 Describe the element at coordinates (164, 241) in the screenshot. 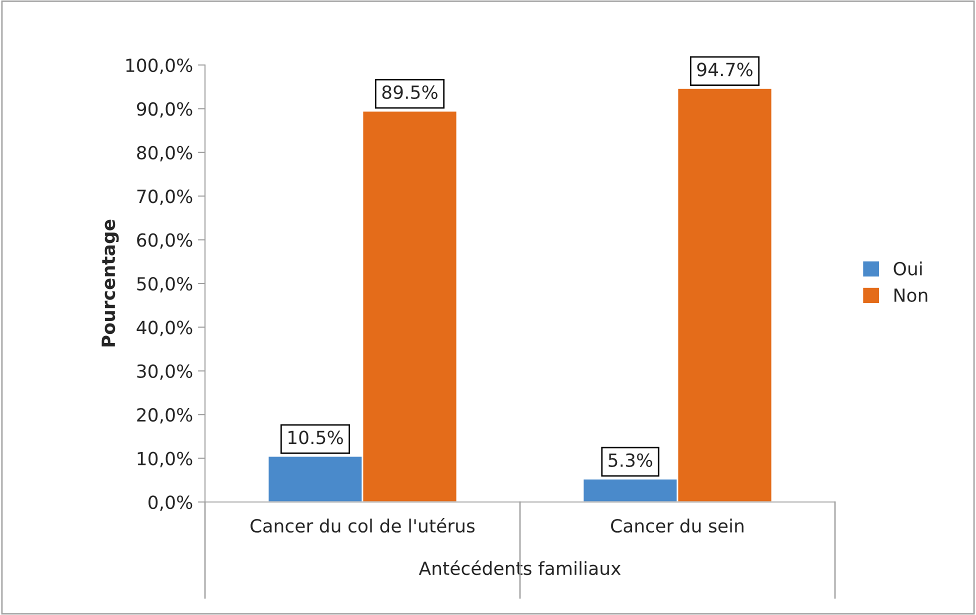

I see `y-tick-label: 60,0%` at that location.